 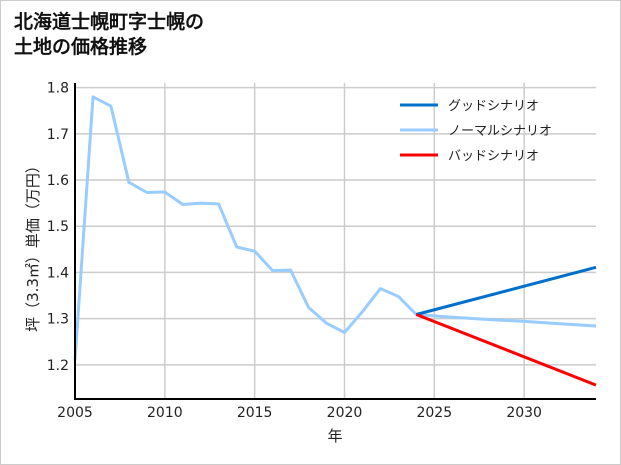 I want to click on y-tick-label: 1.3, so click(x=58, y=320).